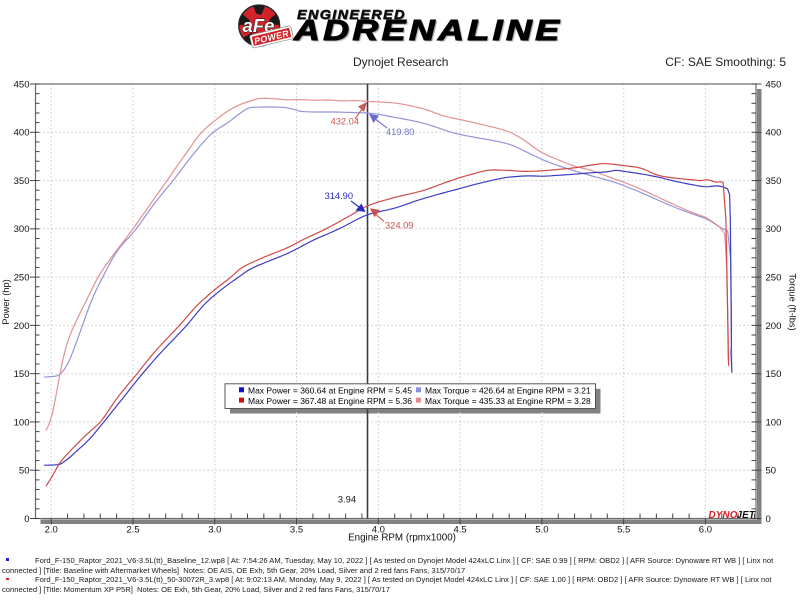  What do you see at coordinates (541, 530) in the screenshot?
I see `svg-text: 5.0` at bounding box center [541, 530].